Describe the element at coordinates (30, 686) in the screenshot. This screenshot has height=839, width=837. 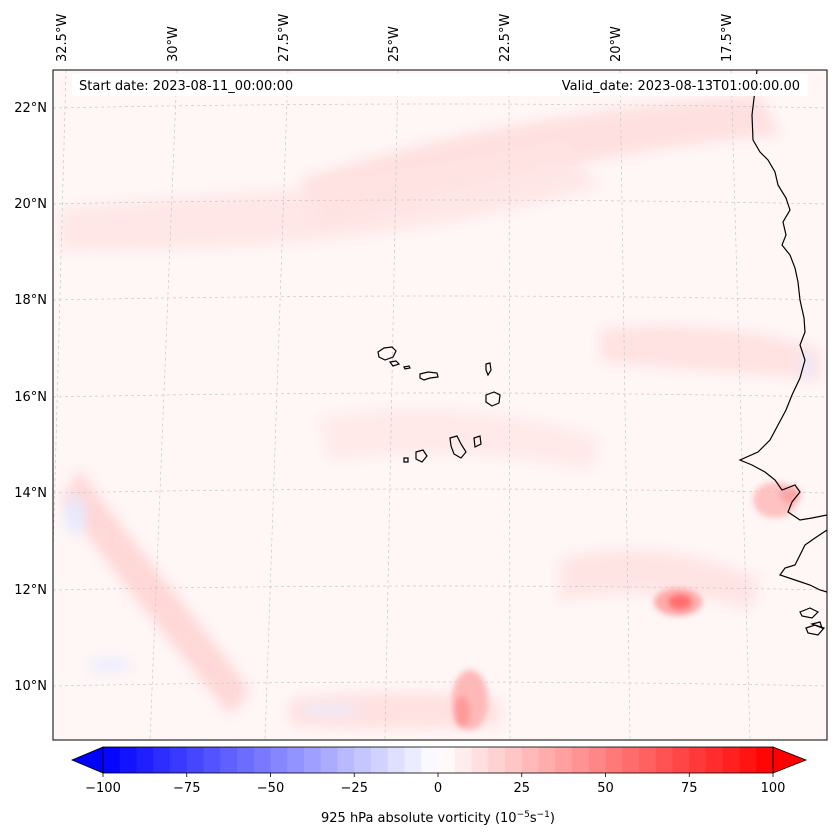
I see `lat-label: 10°N` at that location.